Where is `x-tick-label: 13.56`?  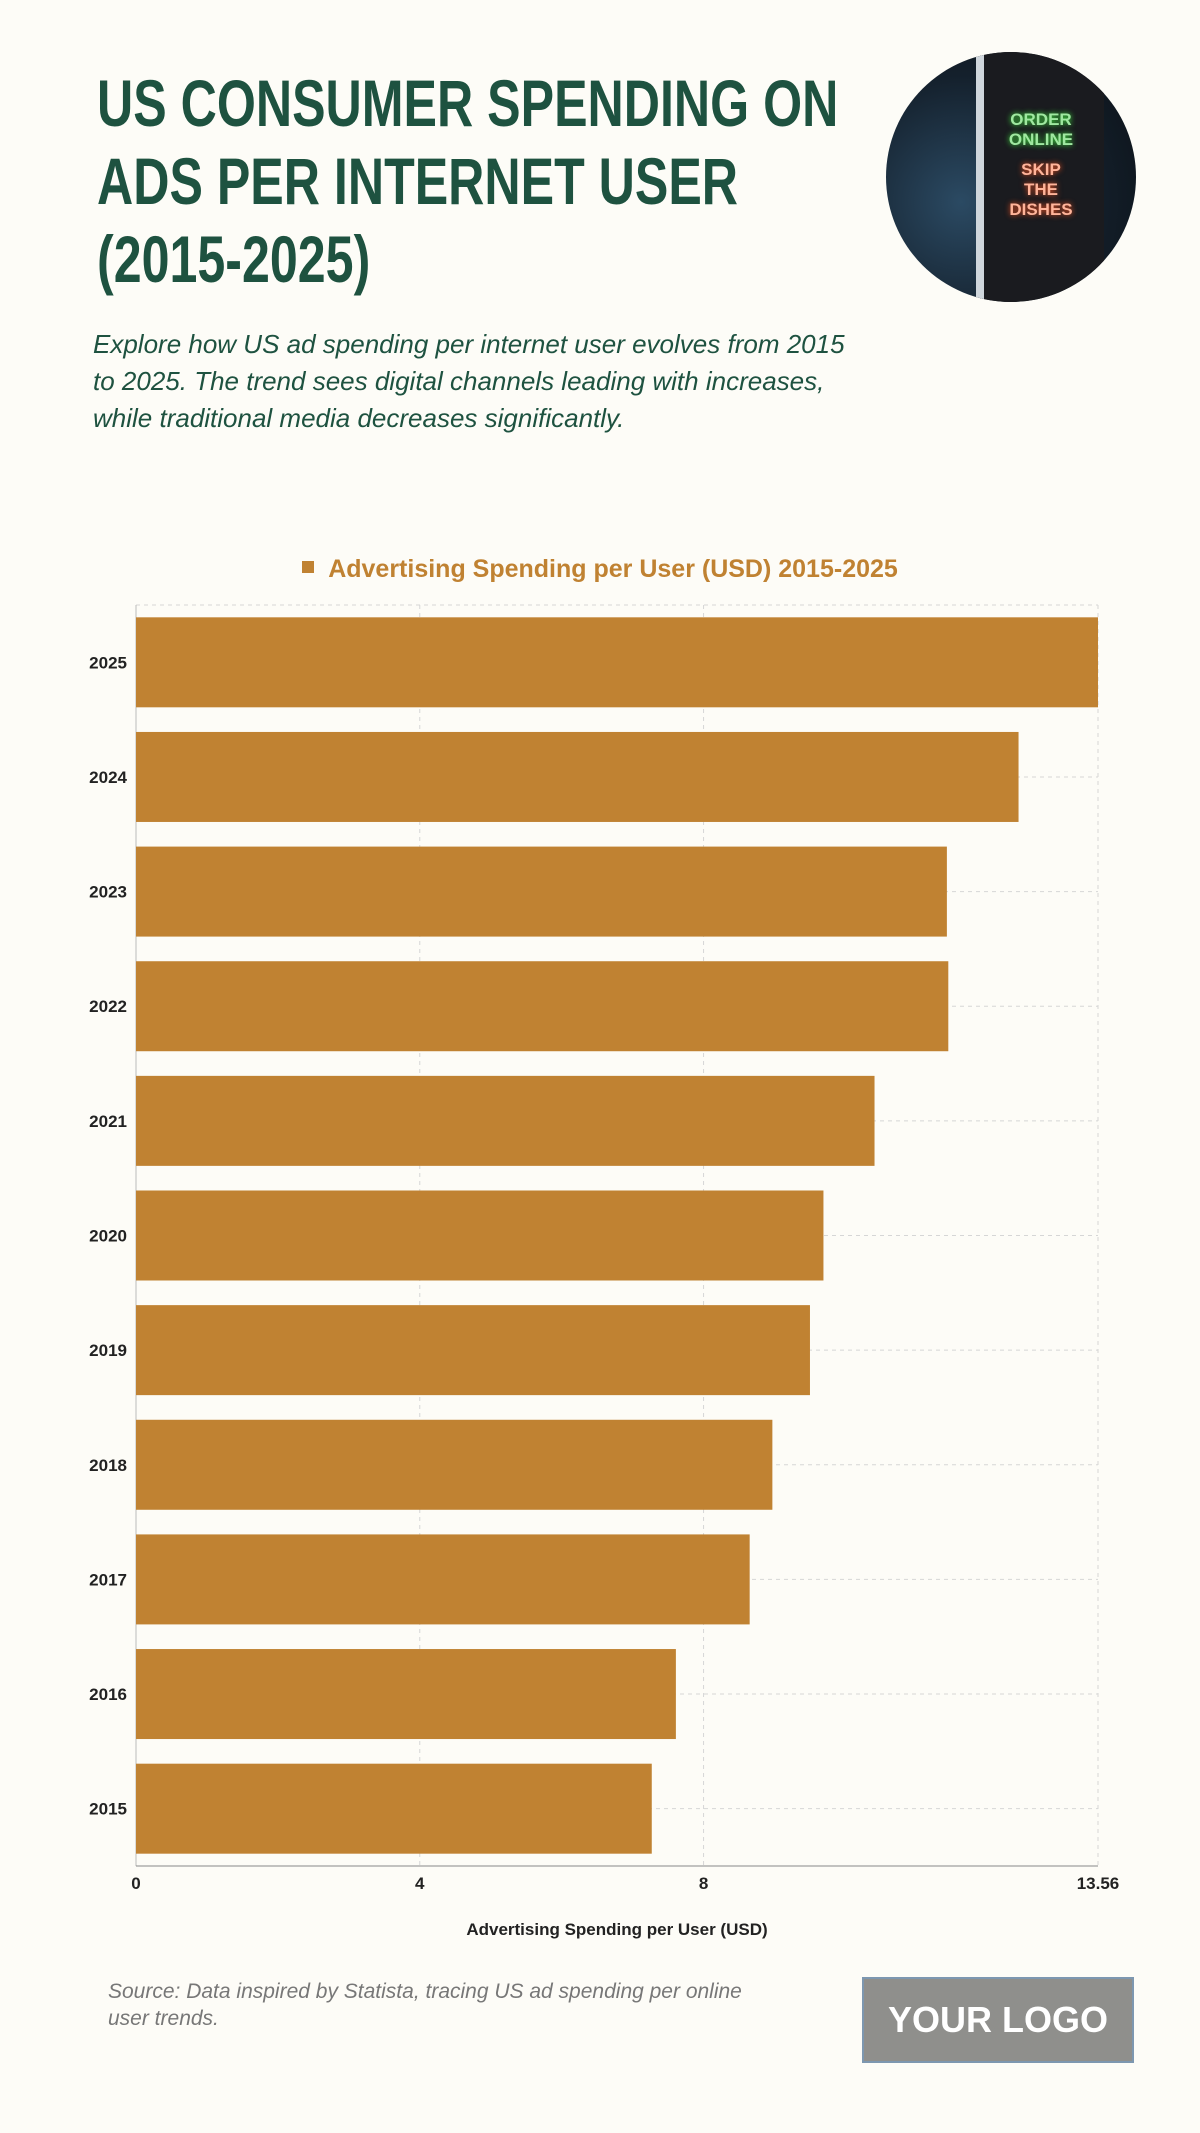 x-tick-label: 13.56 is located at coordinates (1098, 1883).